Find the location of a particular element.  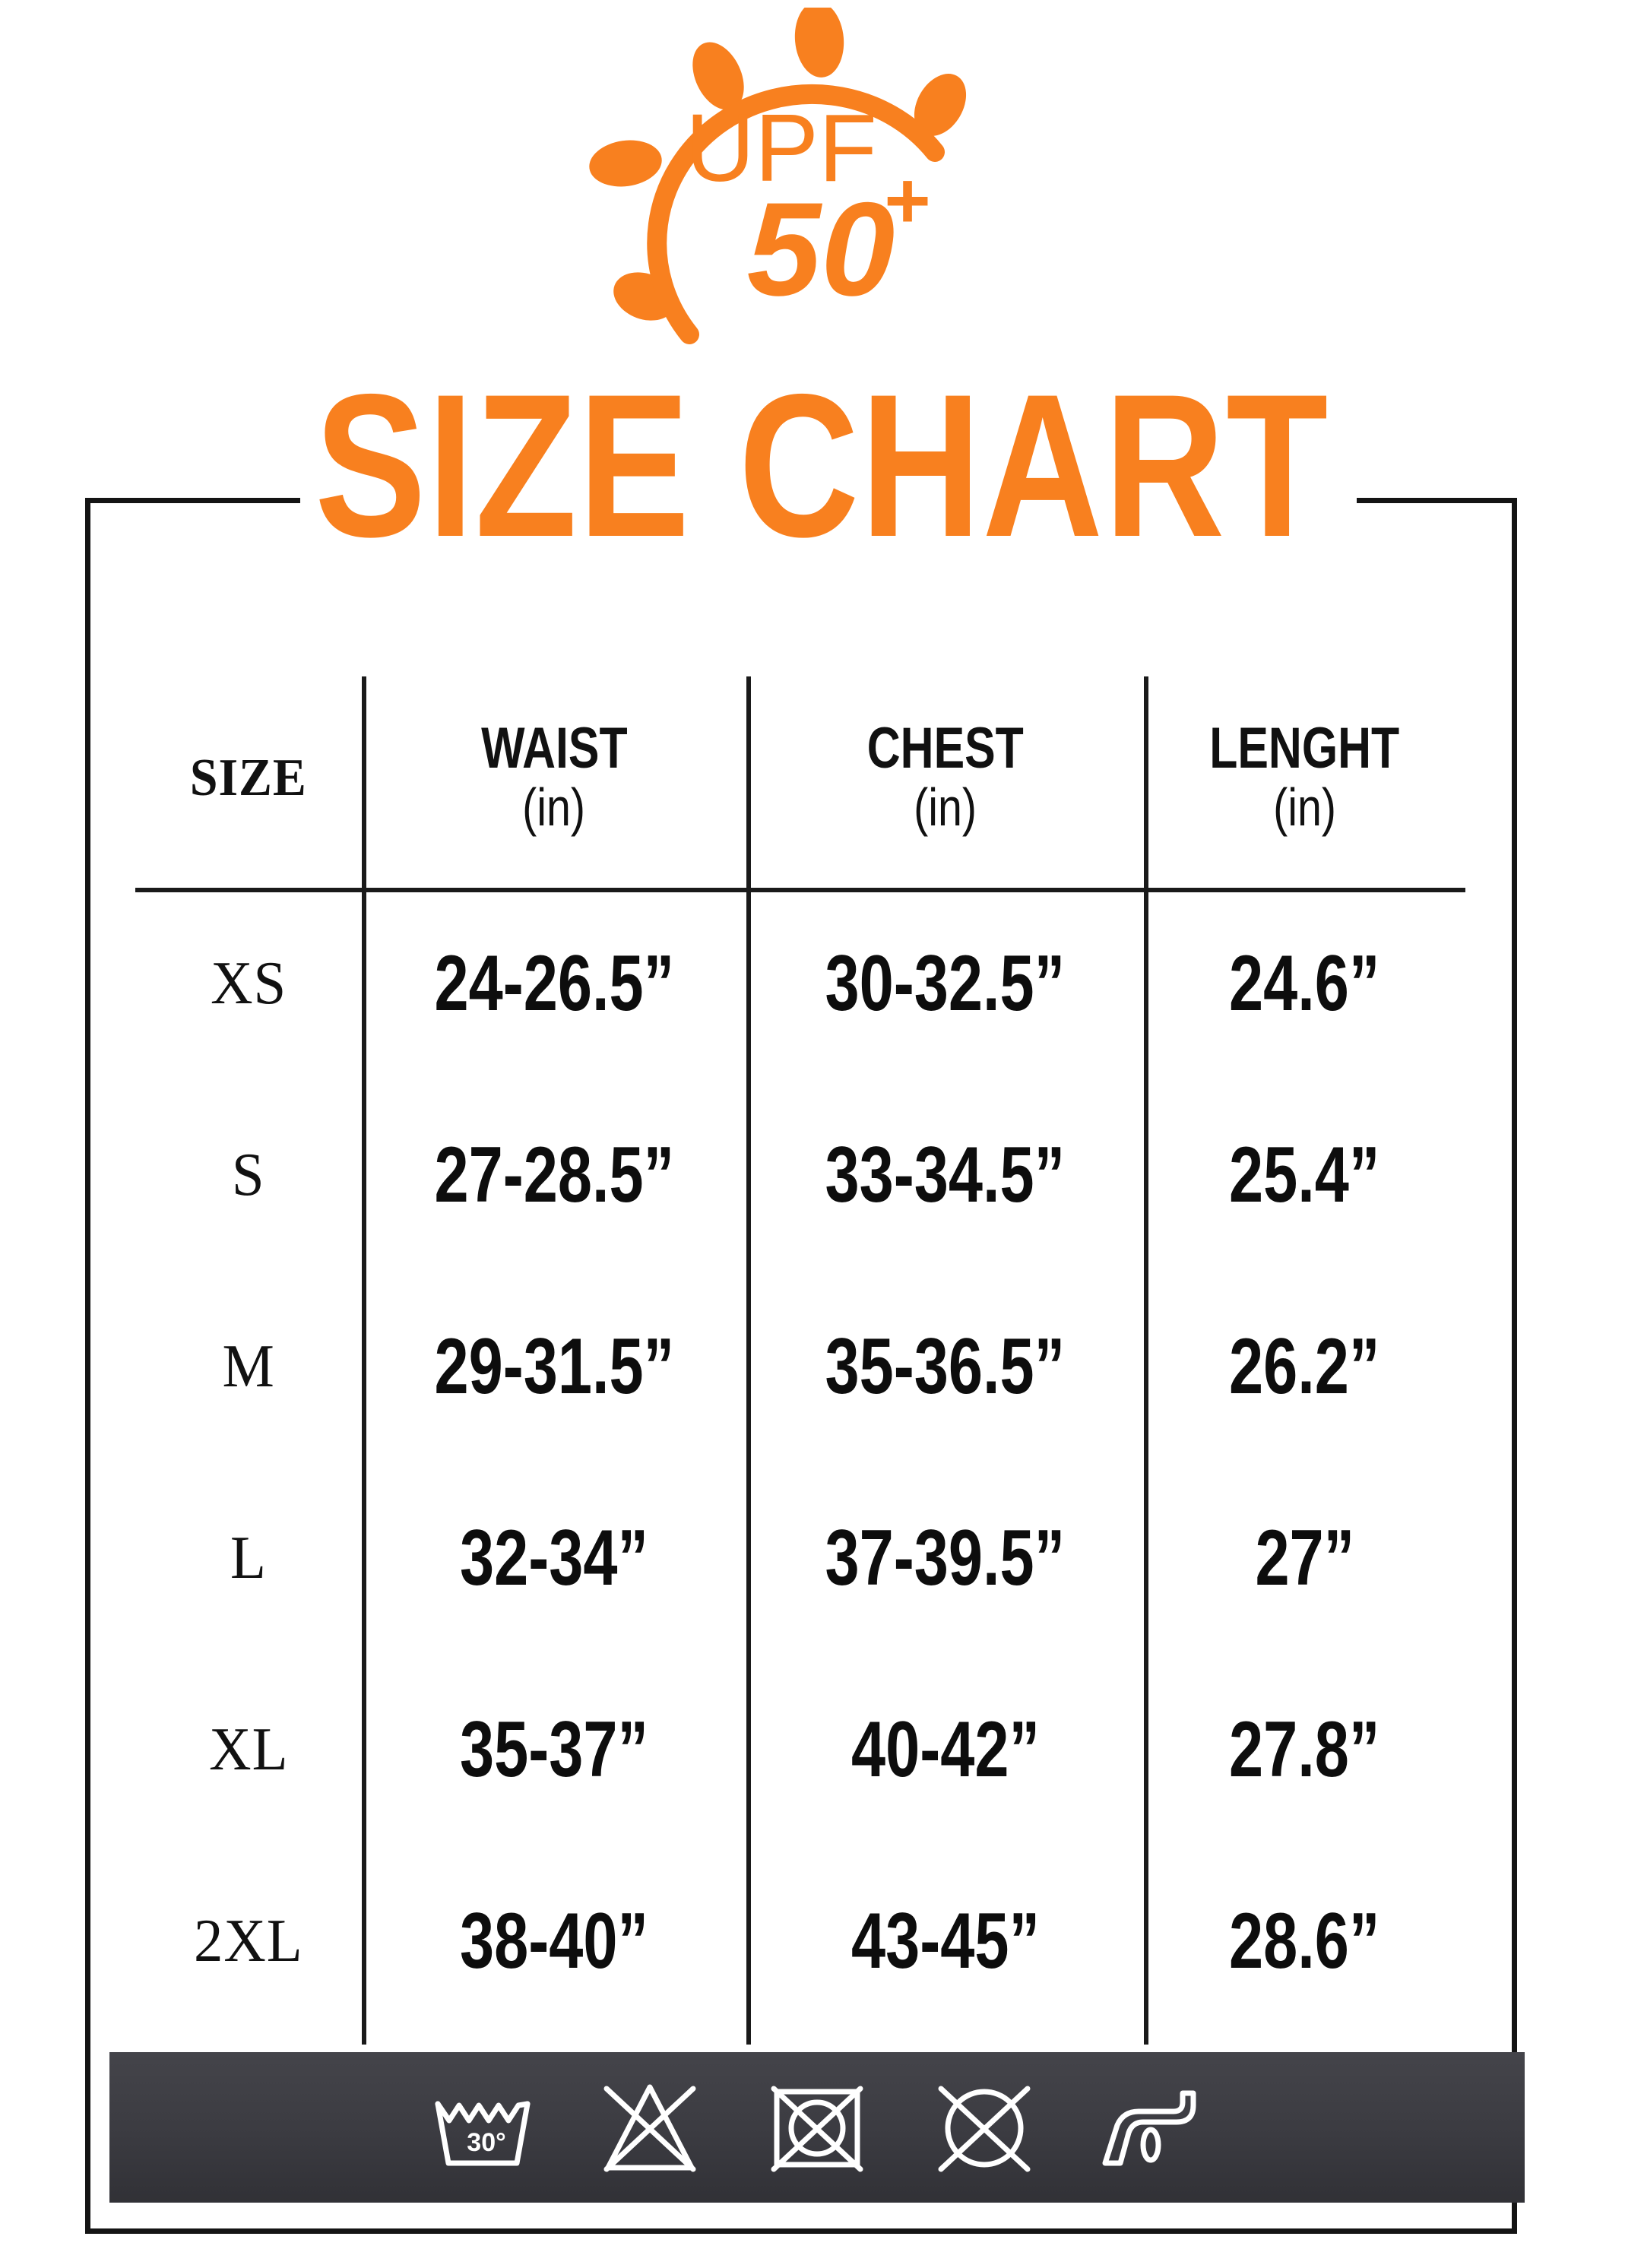

header-unit-chest: (in) is located at coordinates (945, 807).